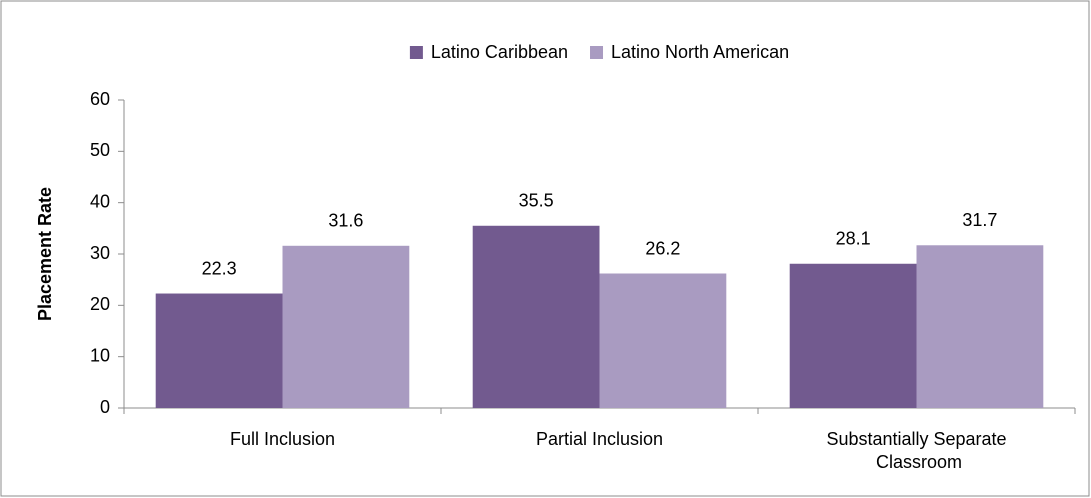 This screenshot has height=498, width=1091. Describe the element at coordinates (345, 221) in the screenshot. I see `data-label: 31.6` at that location.